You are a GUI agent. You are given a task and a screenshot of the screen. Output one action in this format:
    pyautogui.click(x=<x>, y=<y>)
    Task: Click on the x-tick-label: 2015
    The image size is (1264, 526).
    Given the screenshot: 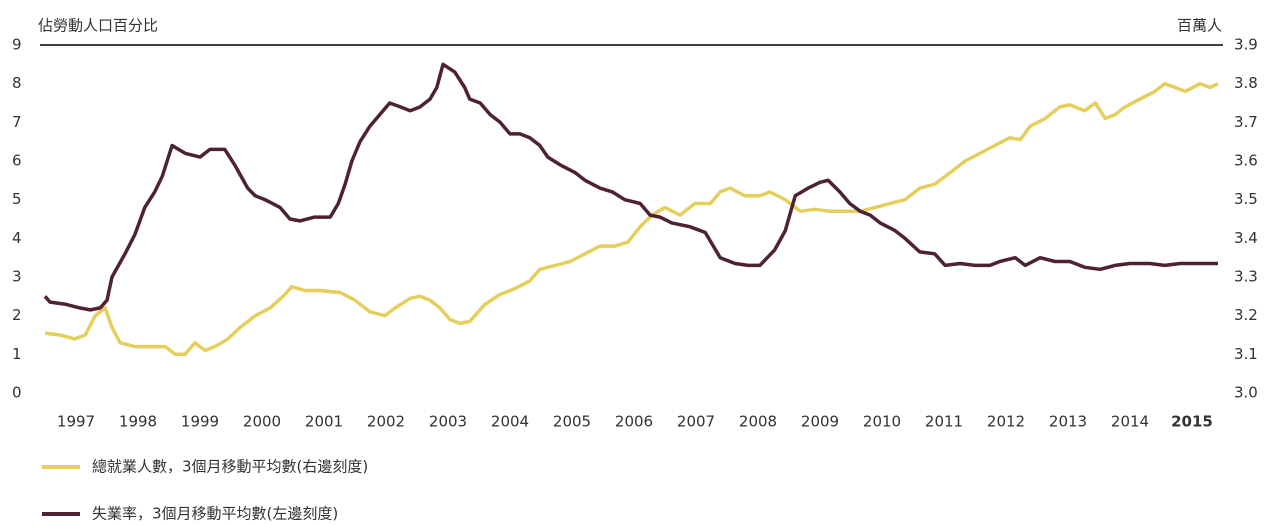 What is the action you would take?
    pyautogui.click(x=1192, y=422)
    